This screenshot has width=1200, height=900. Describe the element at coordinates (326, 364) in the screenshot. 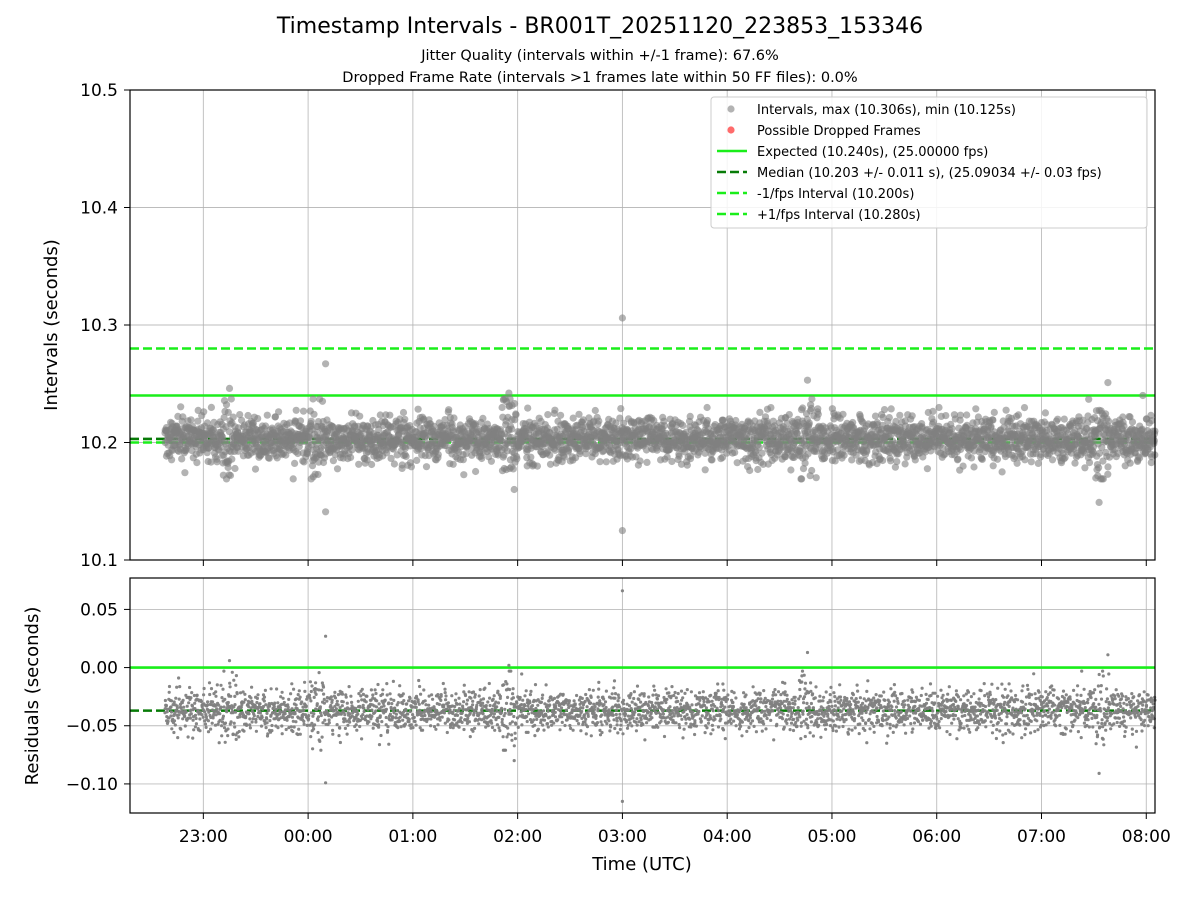

I see `interval-point-outlier` at that location.